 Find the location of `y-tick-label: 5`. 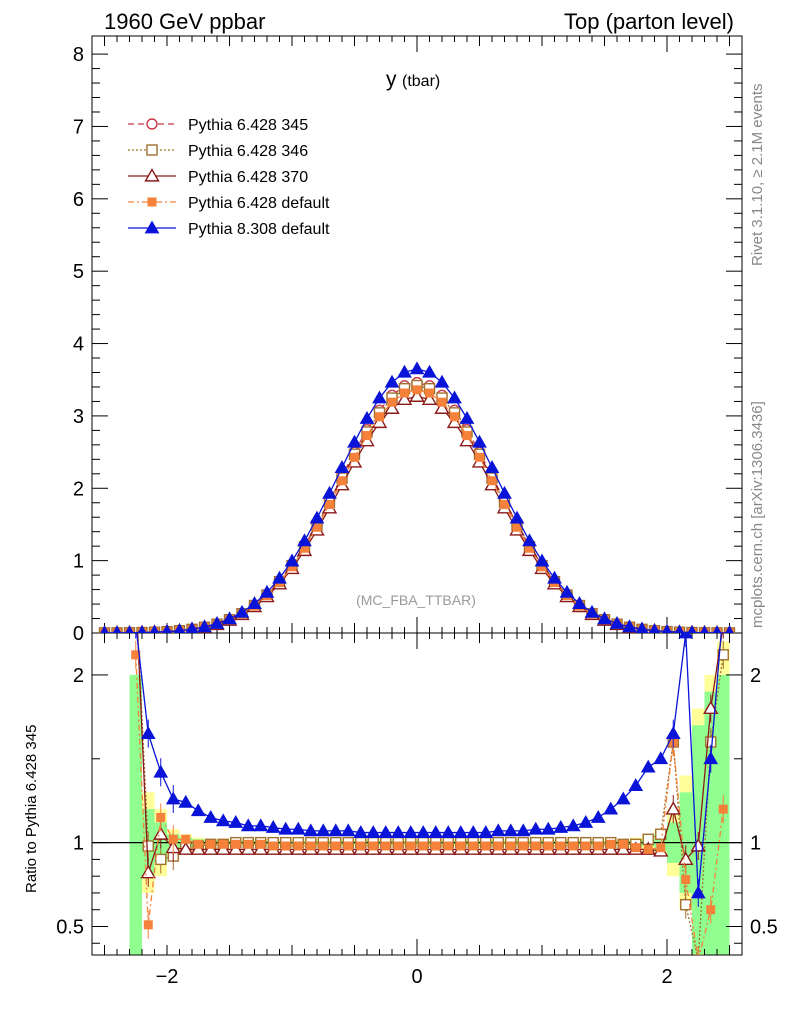

y-tick-label: 5 is located at coordinates (78, 272).